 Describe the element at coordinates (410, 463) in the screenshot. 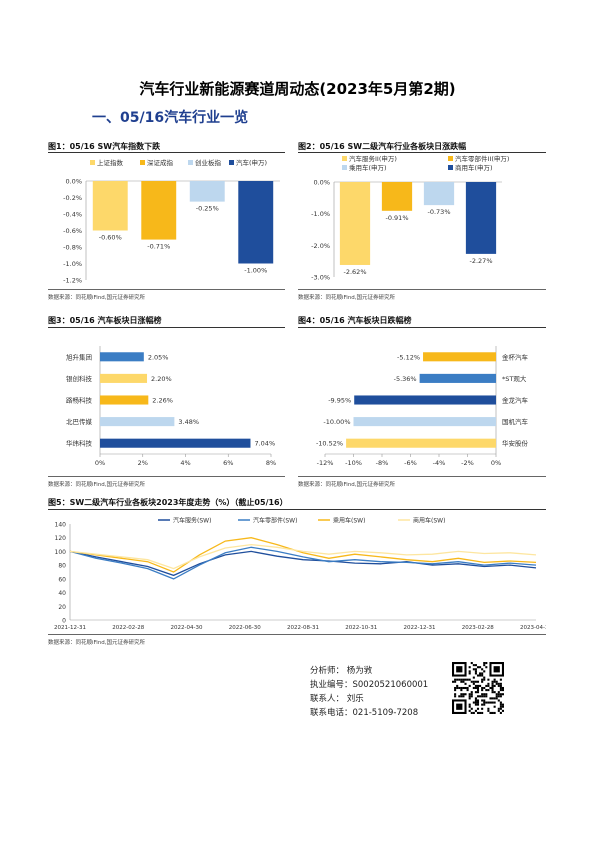

I see `x-tick-label: -6%` at that location.